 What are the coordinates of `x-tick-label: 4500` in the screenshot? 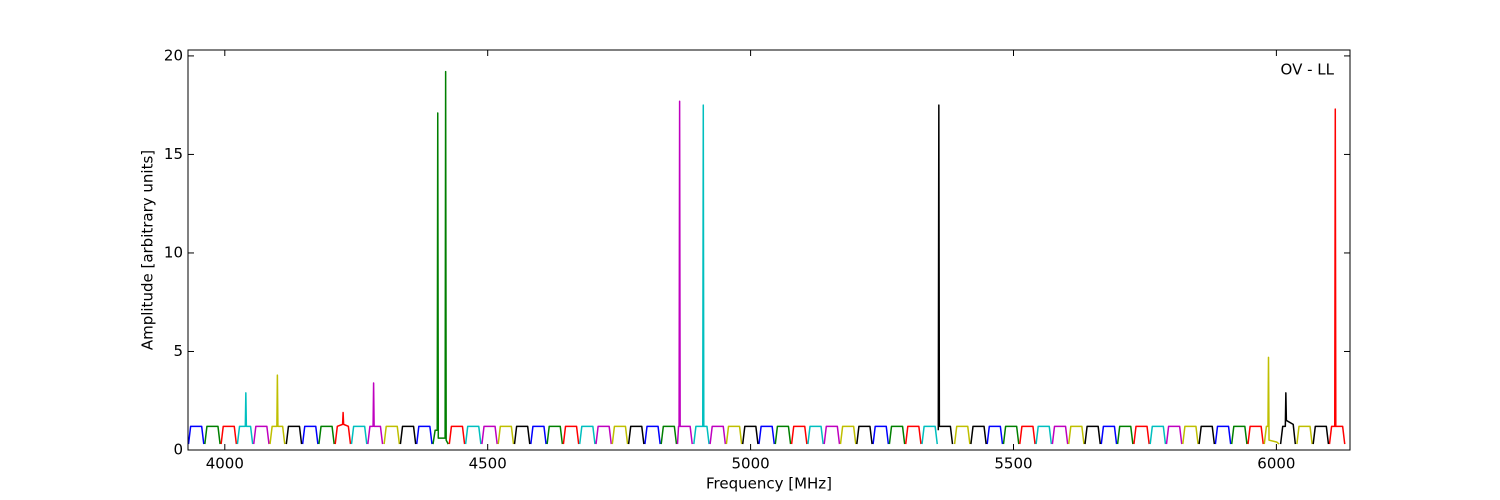 It's located at (488, 464).